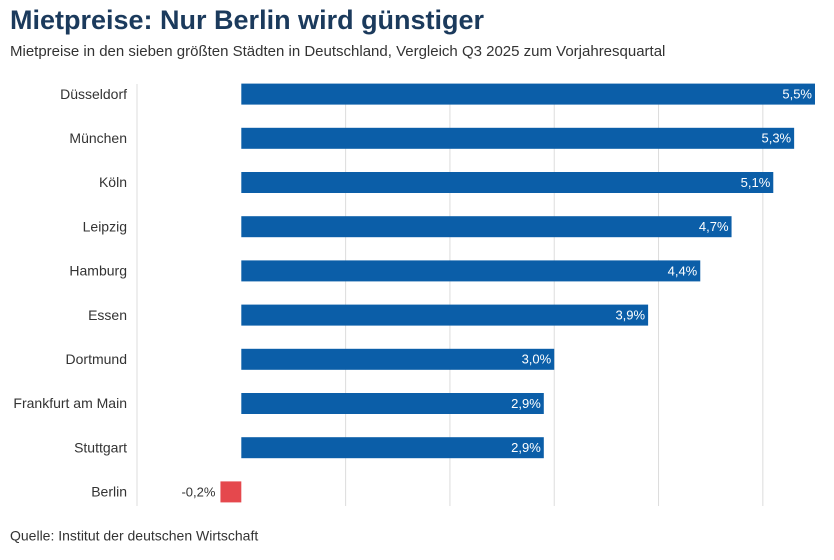 Image resolution: width=834 pixels, height=560 pixels. What do you see at coordinates (105, 226) in the screenshot?
I see `y-tick-label: Leipzig` at bounding box center [105, 226].